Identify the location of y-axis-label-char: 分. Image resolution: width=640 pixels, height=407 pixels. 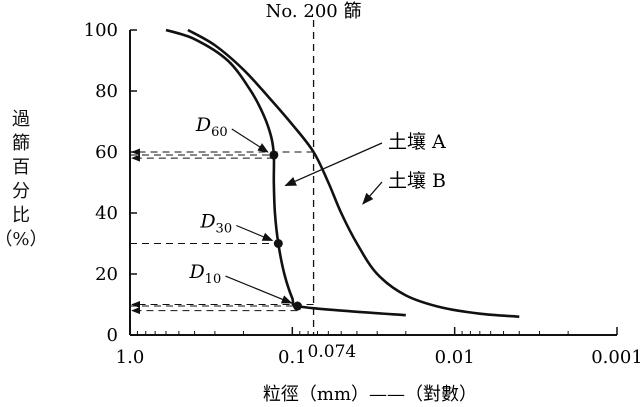
(21, 191).